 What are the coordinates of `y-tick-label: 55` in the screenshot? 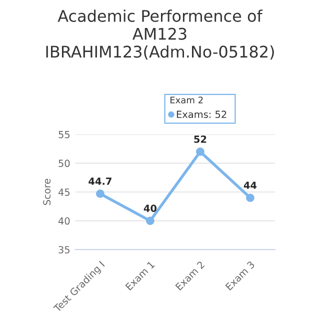 It's located at (64, 134).